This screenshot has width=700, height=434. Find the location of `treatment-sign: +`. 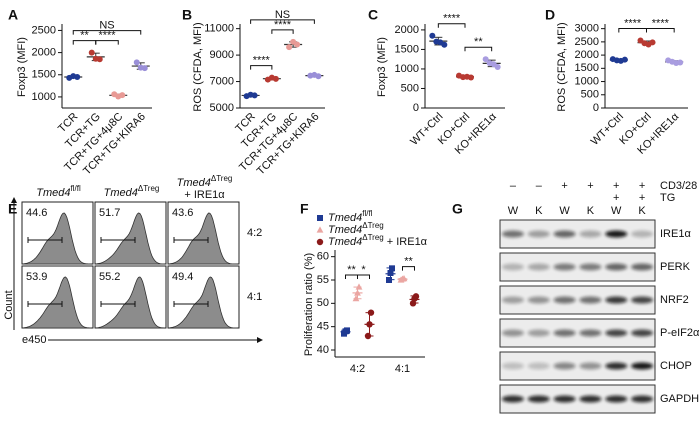

treatment-sign: + is located at coordinates (564, 186).